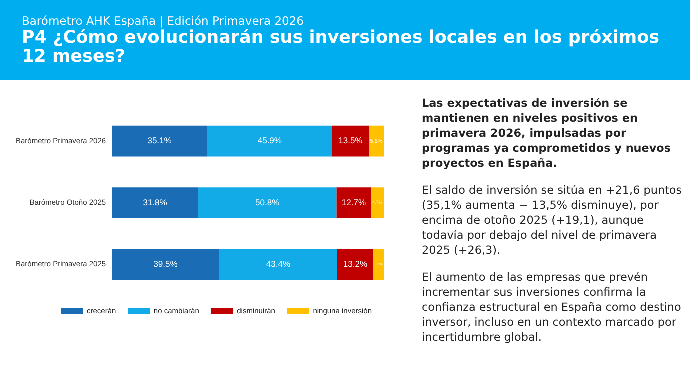  I want to click on data-label: 50.8%, so click(268, 202).